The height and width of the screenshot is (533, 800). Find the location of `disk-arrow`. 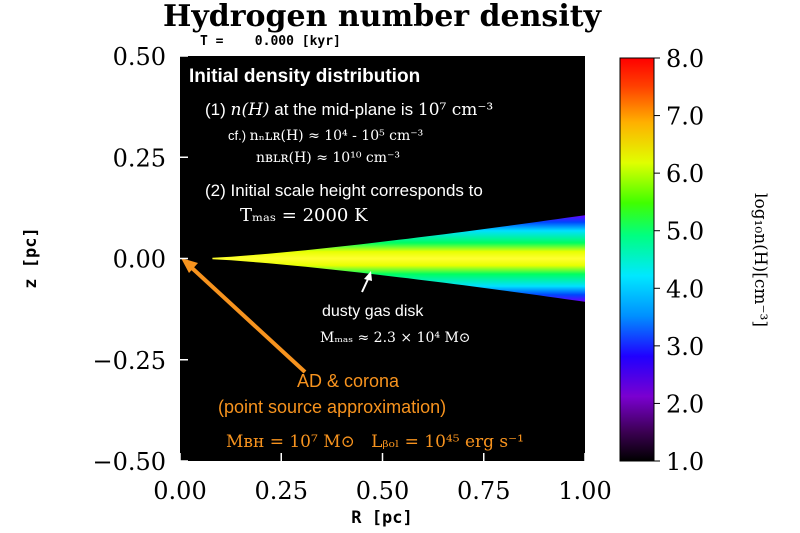

disk-arrow is located at coordinates (366, 282).